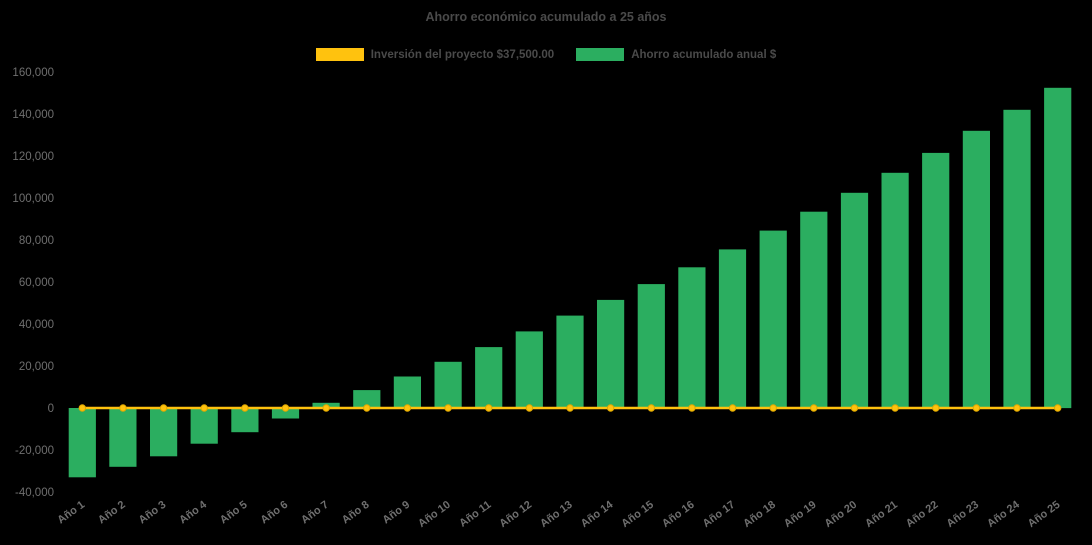 The image size is (1092, 545). Describe the element at coordinates (315, 513) in the screenshot. I see `x-axis-tick-label: Año 7` at that location.